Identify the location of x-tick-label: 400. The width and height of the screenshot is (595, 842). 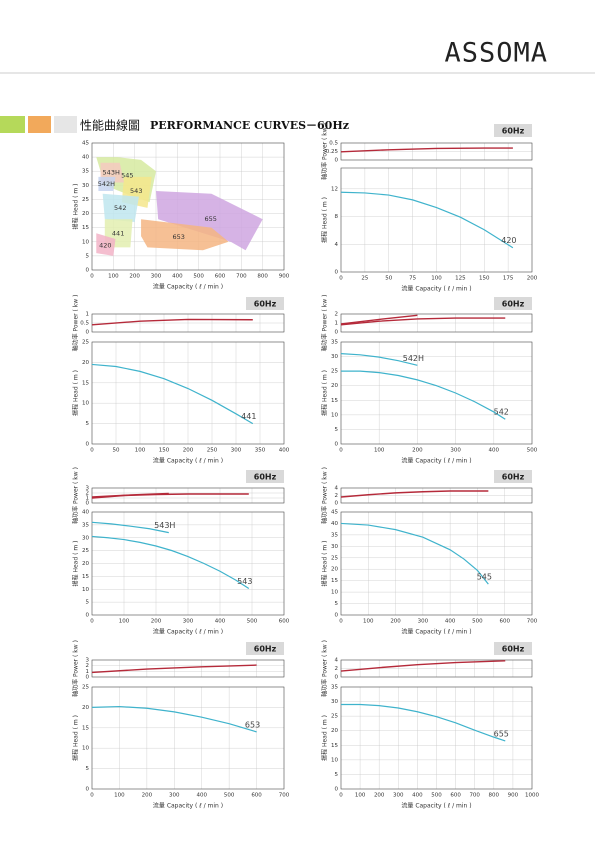
(450, 622).